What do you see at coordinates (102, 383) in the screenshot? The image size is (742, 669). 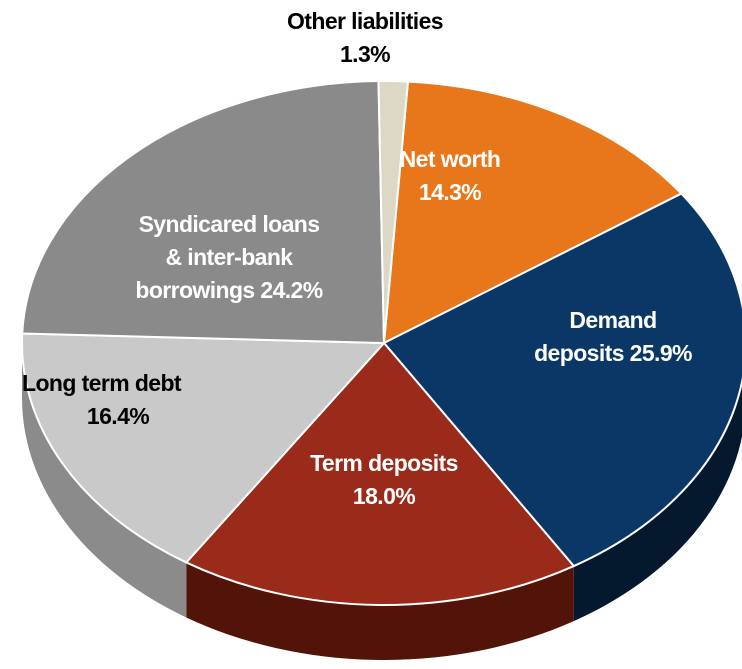 I see `slice-name-label: Long term debt` at bounding box center [102, 383].